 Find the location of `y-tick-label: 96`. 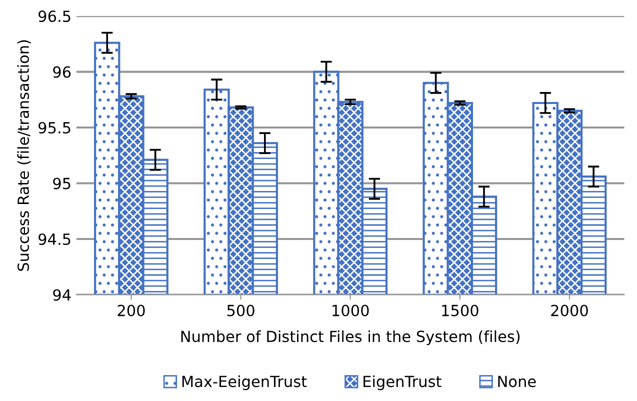

y-tick-label: 96 is located at coordinates (62, 72).